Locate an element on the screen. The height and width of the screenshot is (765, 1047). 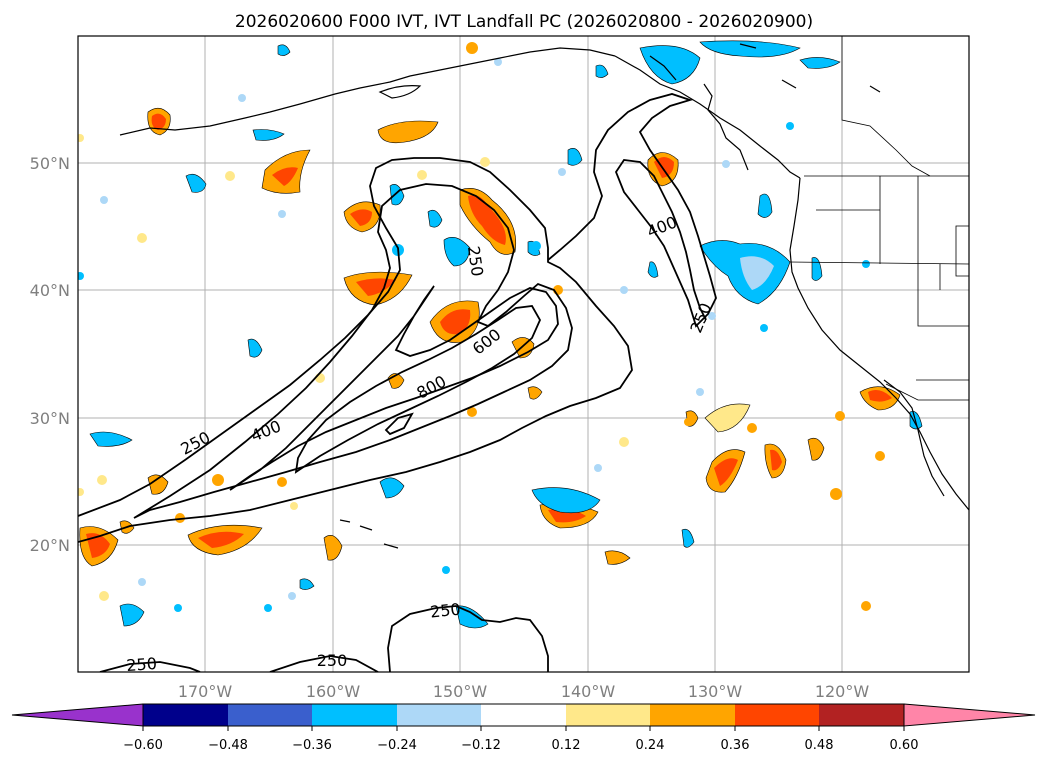
lon-label: 150°W is located at coordinates (460, 691).